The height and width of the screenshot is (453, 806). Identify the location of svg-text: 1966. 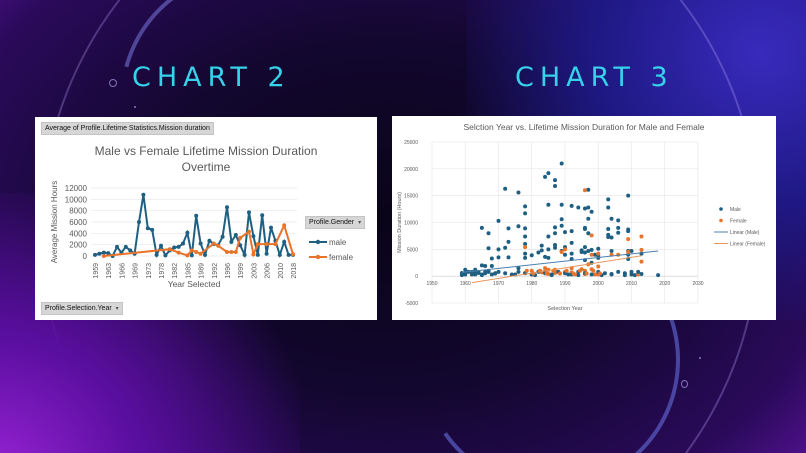
(122, 271).